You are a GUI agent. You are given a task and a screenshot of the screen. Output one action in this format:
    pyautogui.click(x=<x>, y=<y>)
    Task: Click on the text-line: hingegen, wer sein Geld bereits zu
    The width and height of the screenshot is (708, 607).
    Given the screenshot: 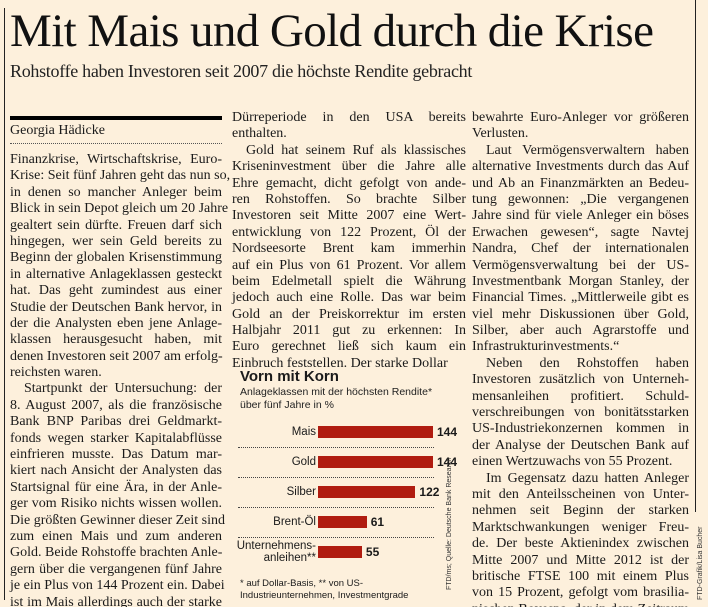 What is the action you would take?
    pyautogui.click(x=116, y=241)
    